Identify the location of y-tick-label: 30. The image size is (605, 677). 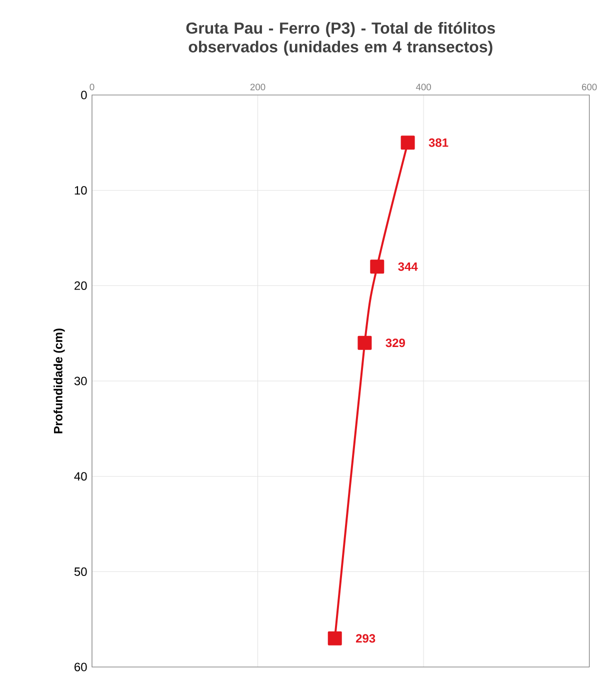
(80, 381).